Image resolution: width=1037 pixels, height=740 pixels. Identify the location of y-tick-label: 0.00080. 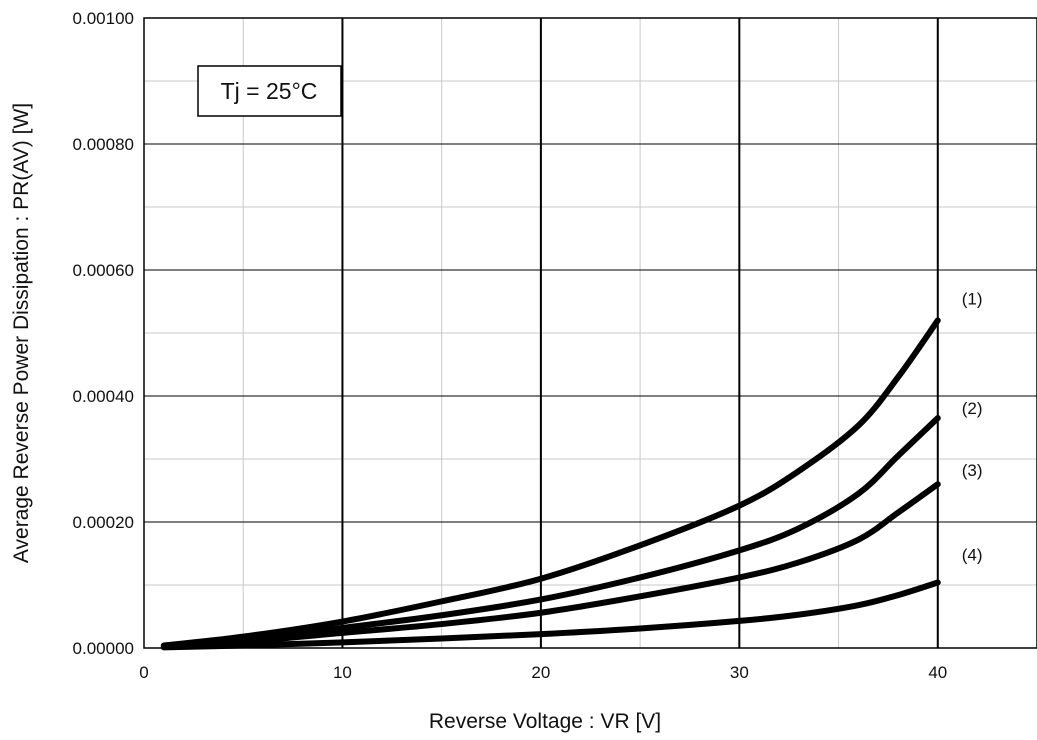
(103, 144).